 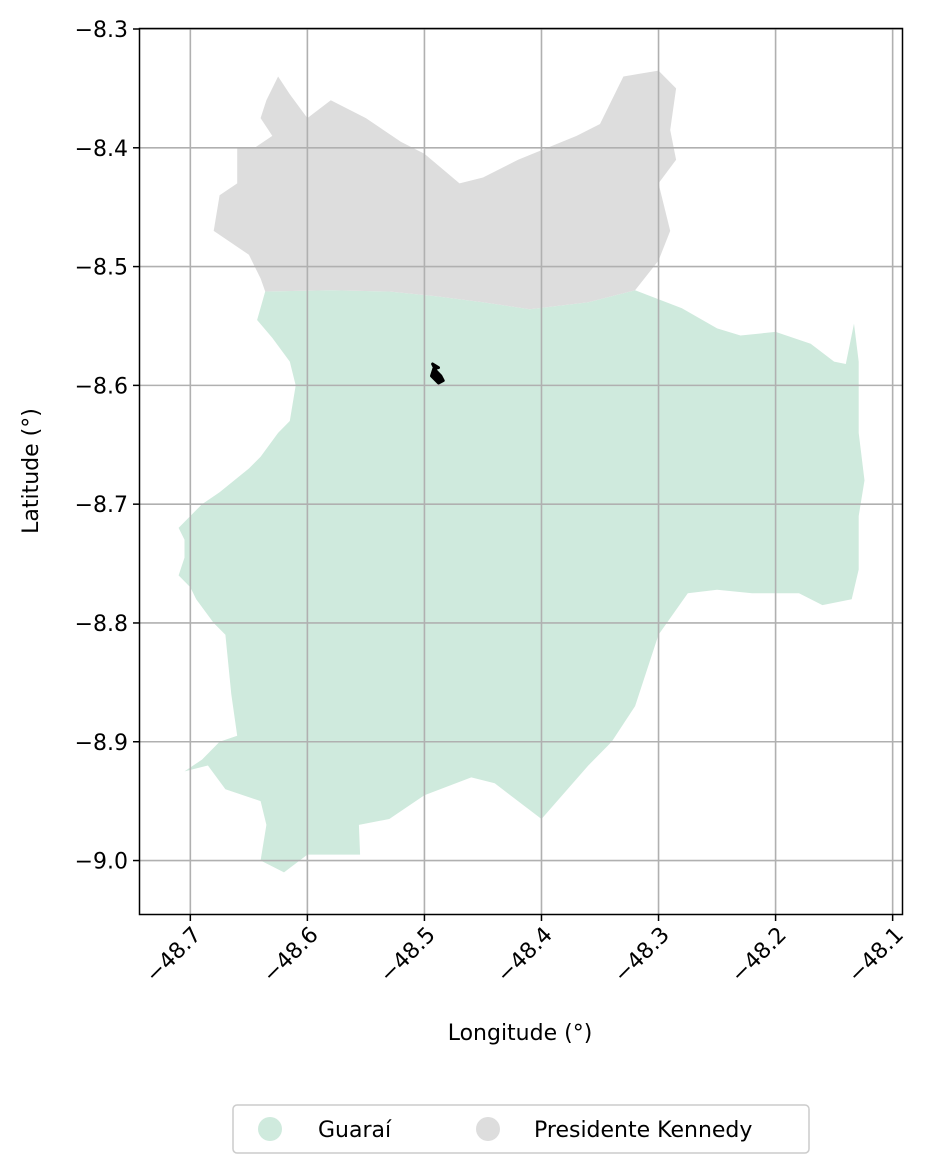 I want to click on marker-layer, so click(x=437, y=373).